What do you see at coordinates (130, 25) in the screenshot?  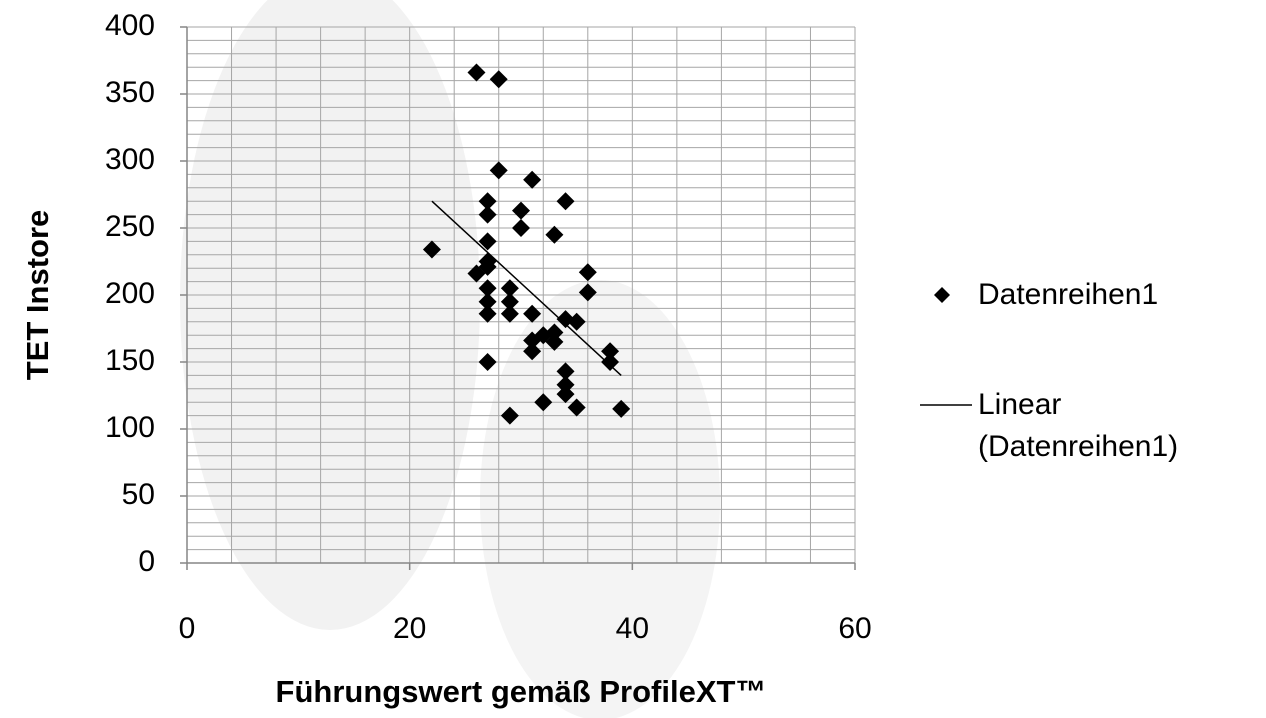 I see `y-tick-label: 400` at bounding box center [130, 25].